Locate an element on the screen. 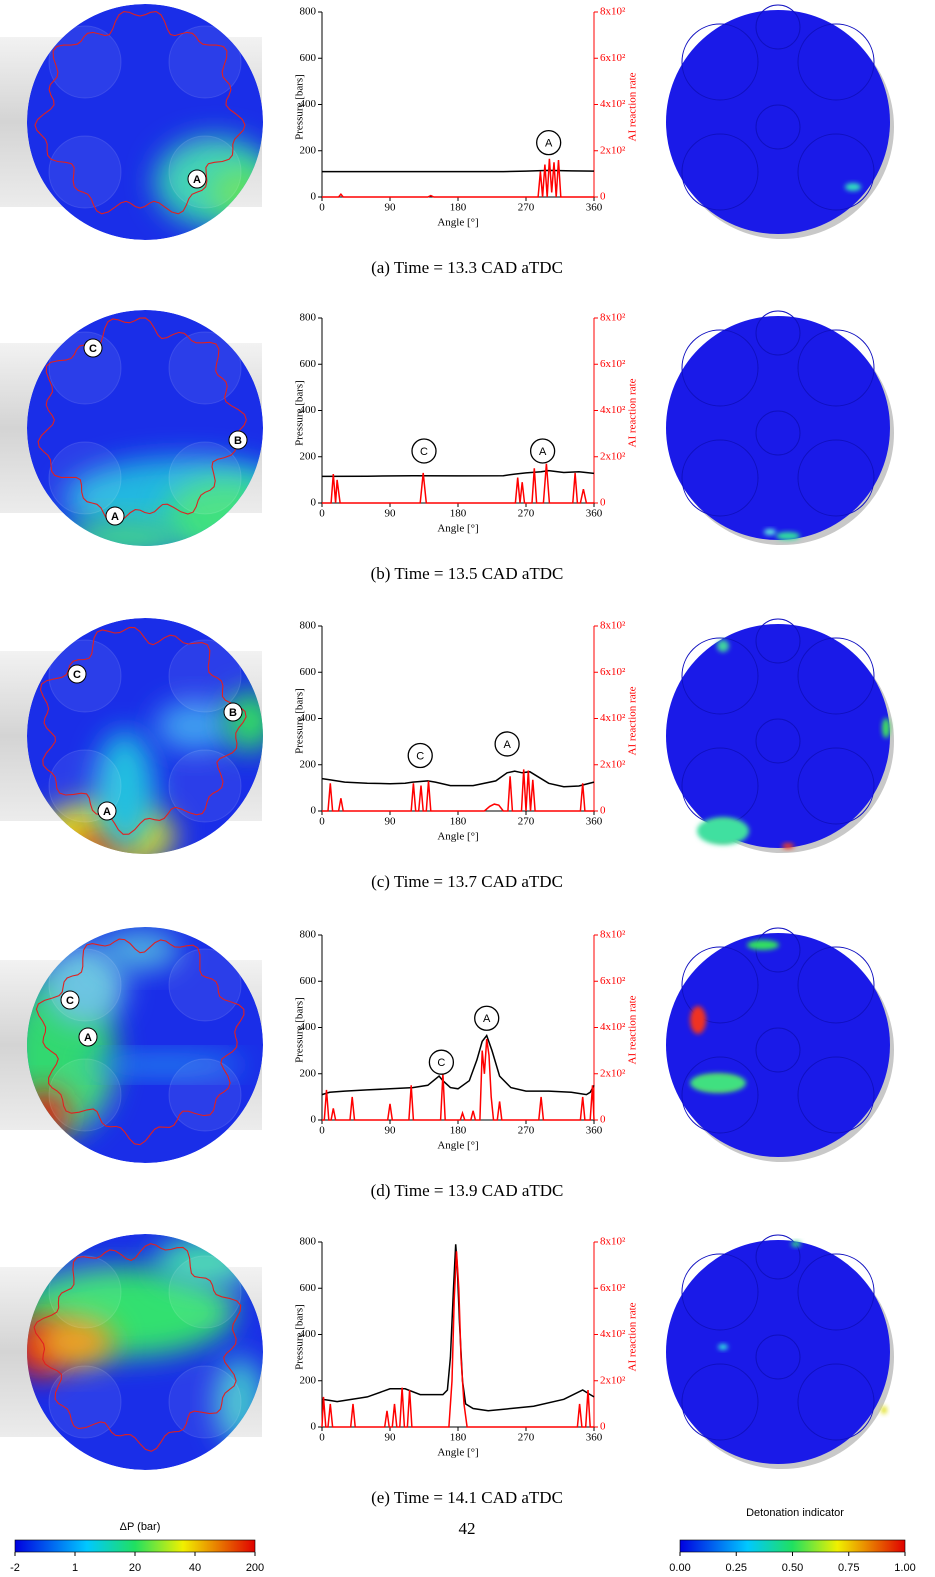 This screenshot has height=1577, width=935. caption: (b) Time = 13.5 CAD aTDC is located at coordinates (467, 573).